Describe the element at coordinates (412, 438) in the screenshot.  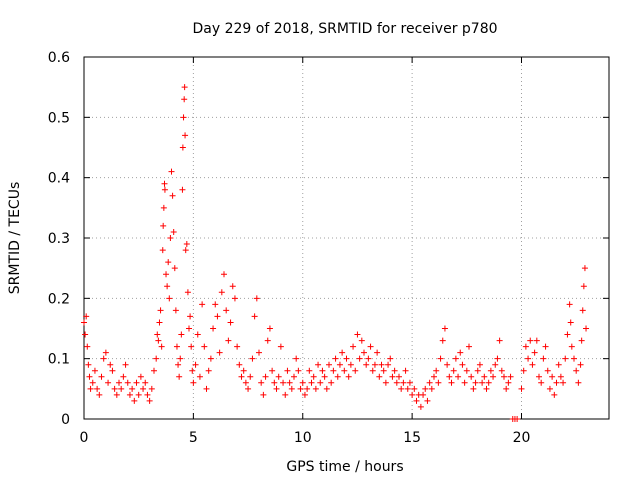
I see `x-tick-label: 15` at that location.